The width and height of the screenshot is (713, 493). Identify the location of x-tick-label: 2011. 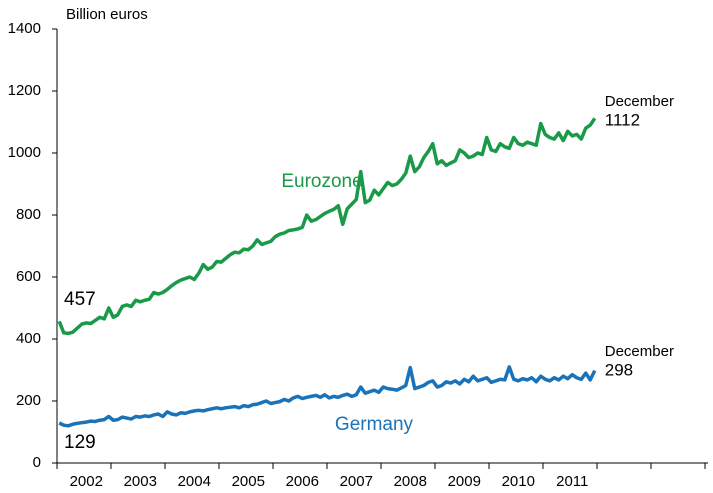
(572, 481).